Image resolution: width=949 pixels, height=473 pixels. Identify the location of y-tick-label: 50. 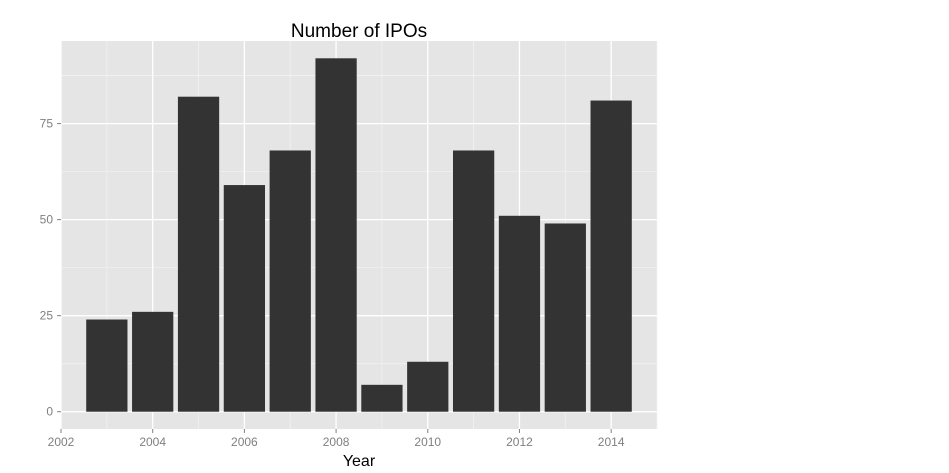
(47, 220).